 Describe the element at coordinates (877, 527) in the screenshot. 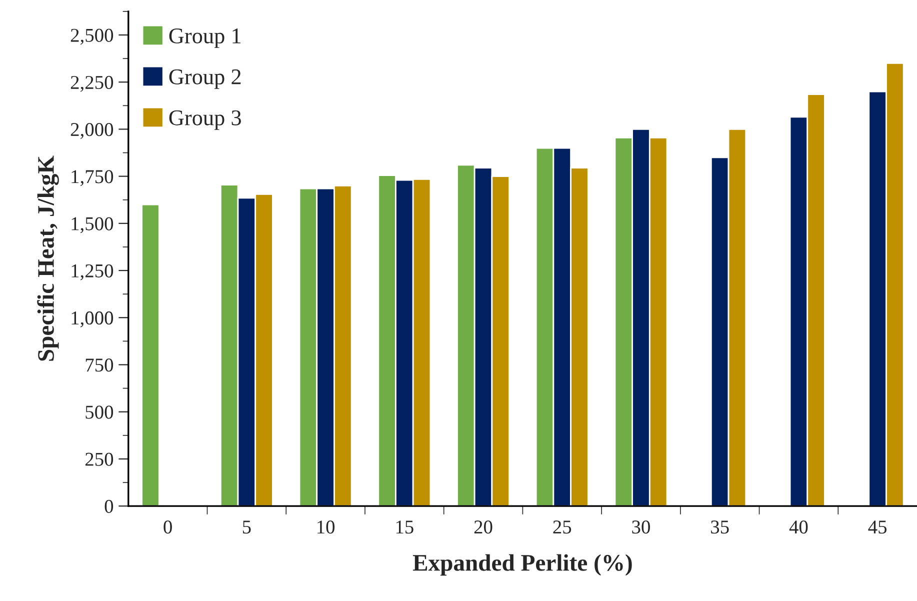

I see `x-tick-label: 45` at that location.